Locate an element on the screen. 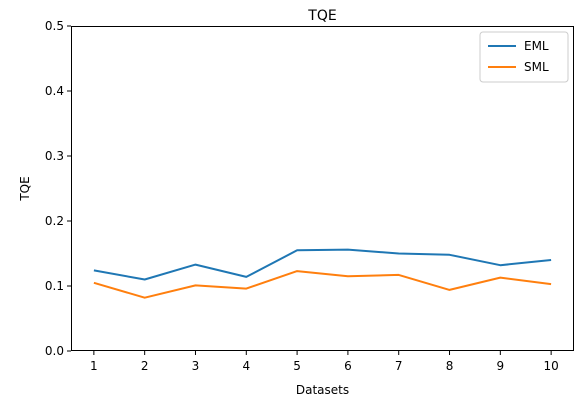 The height and width of the screenshot is (403, 580). legend: EML SML is located at coordinates (524, 57).